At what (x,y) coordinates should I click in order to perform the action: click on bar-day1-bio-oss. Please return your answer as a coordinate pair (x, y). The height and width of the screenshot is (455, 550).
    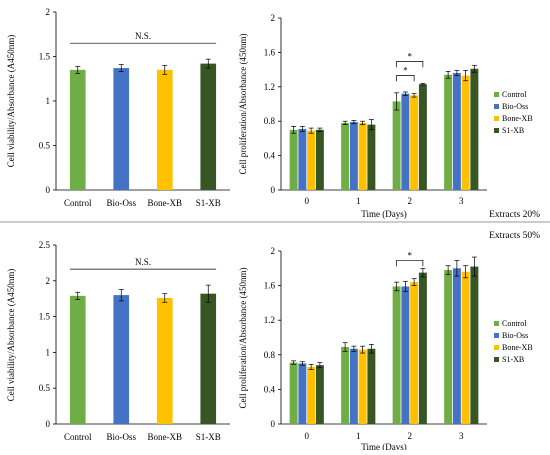
    Looking at the image, I should click on (353, 386).